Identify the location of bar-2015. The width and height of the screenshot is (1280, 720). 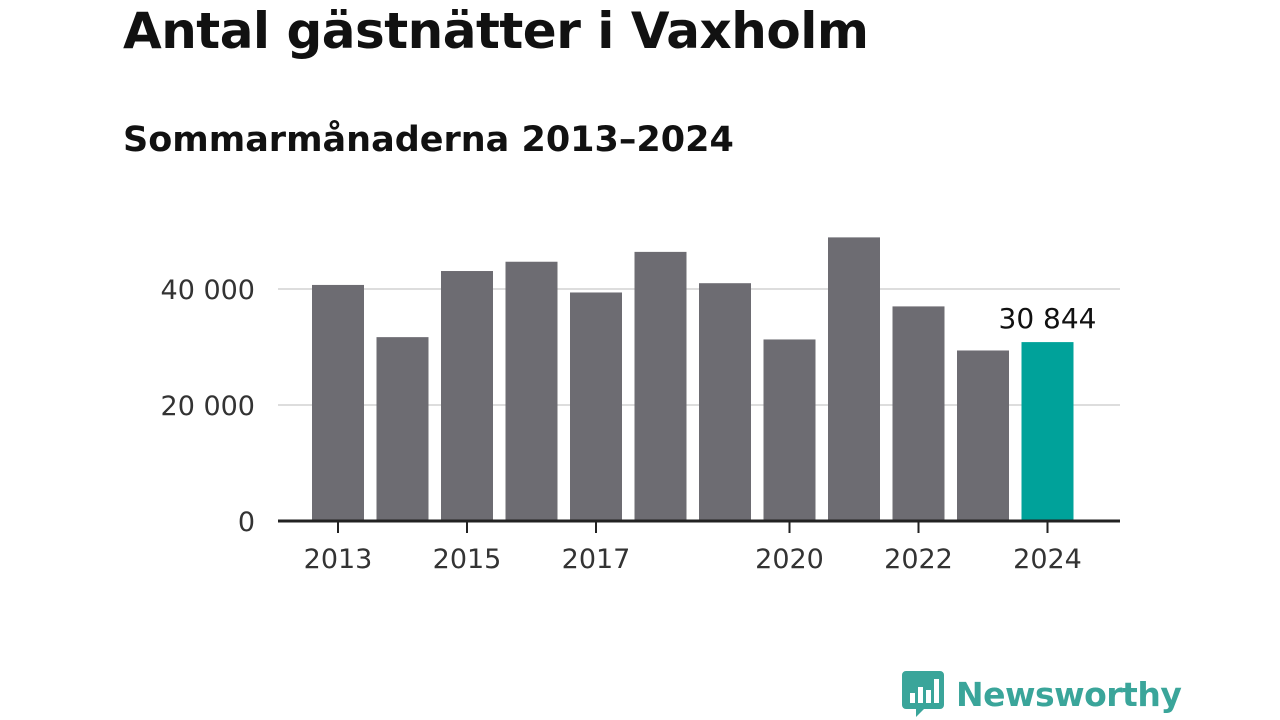
(467, 396).